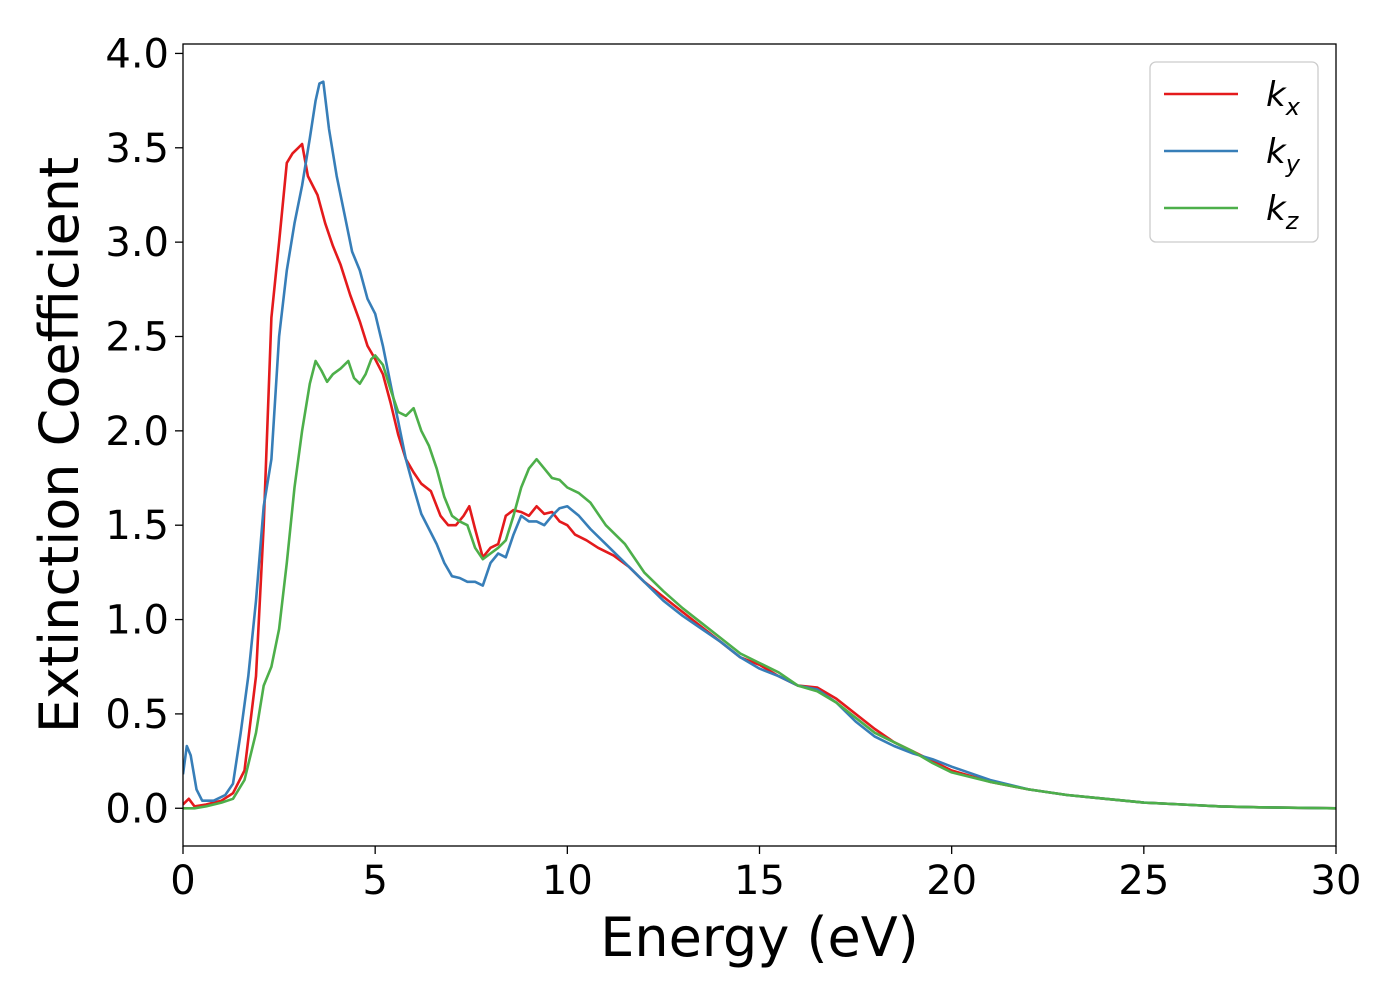  What do you see at coordinates (137, 337) in the screenshot?
I see `y-tick-label: 2.5` at bounding box center [137, 337].